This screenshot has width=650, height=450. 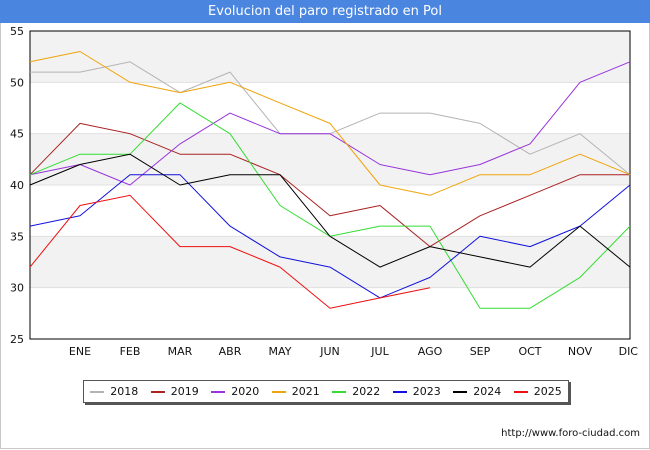 I want to click on legend-item-2019: 2019, so click(x=174, y=391).